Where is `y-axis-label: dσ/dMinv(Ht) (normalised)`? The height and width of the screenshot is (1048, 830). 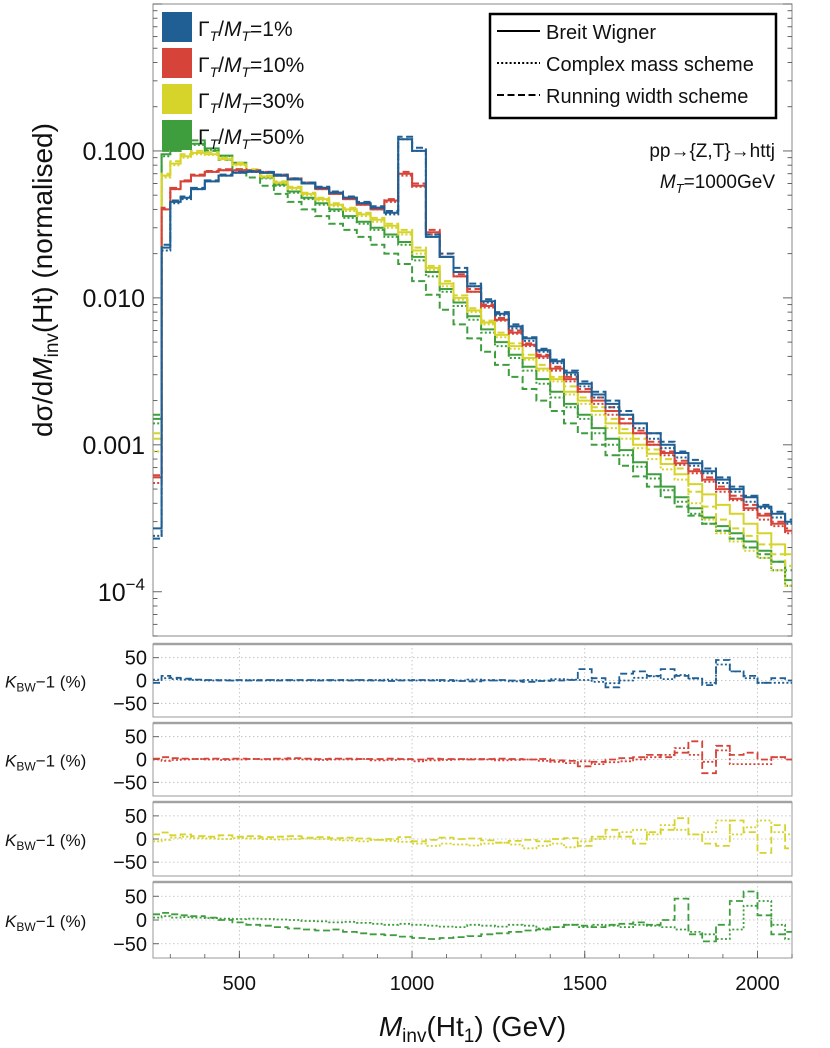
y-axis-label: dσ/dMinv(Ht) (normalised) is located at coordinates (45, 280).